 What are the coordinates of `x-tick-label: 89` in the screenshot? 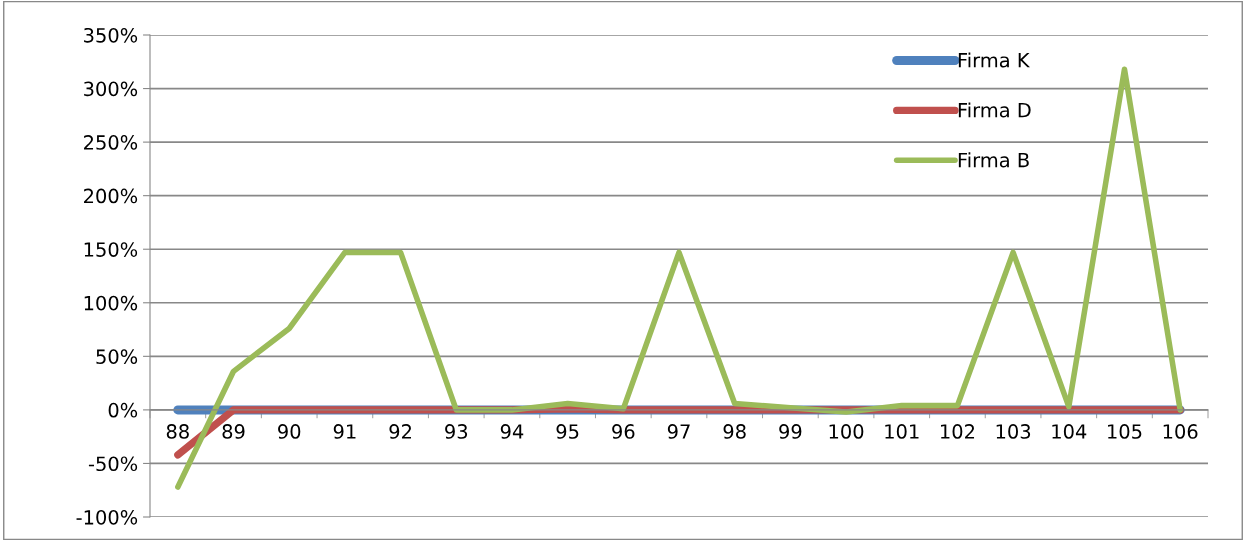 It's located at (233, 431).